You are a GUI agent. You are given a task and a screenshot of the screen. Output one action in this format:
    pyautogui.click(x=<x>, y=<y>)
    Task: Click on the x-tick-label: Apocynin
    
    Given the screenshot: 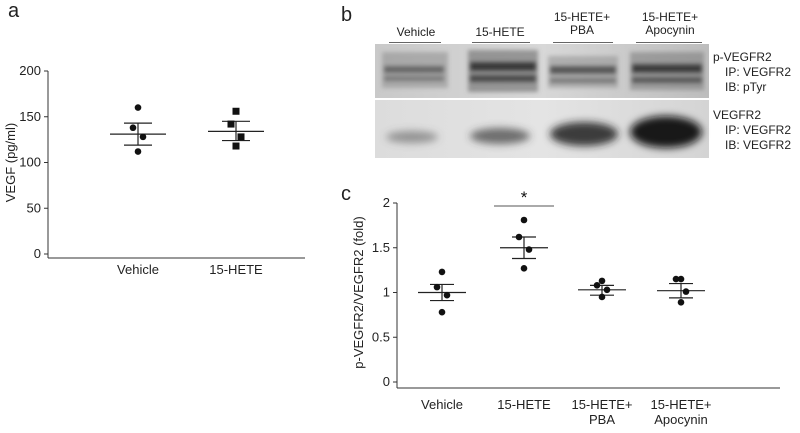 What is the action you would take?
    pyautogui.click(x=680, y=419)
    